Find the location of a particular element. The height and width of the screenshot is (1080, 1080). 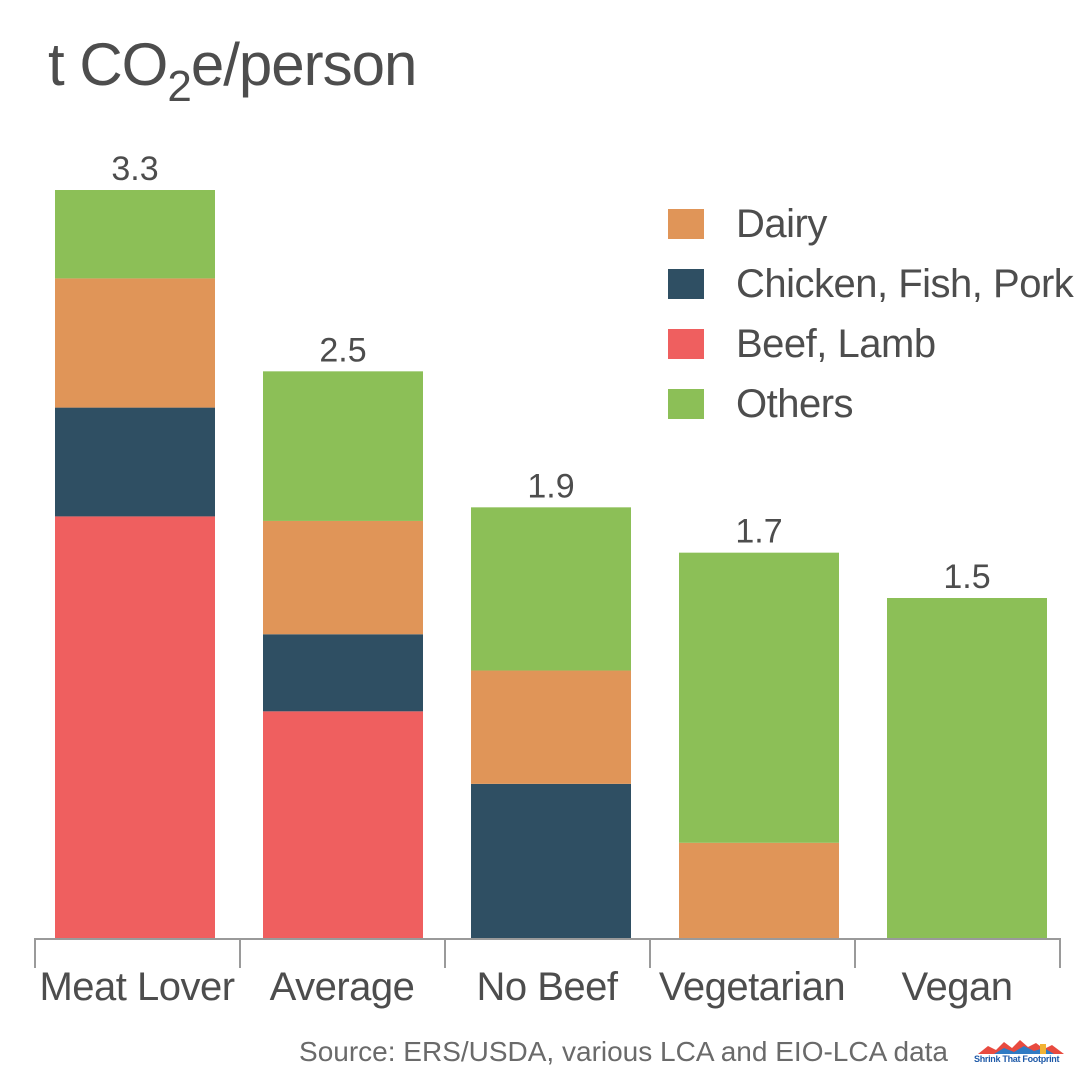

bar-segment-no-beef-others is located at coordinates (551, 589).